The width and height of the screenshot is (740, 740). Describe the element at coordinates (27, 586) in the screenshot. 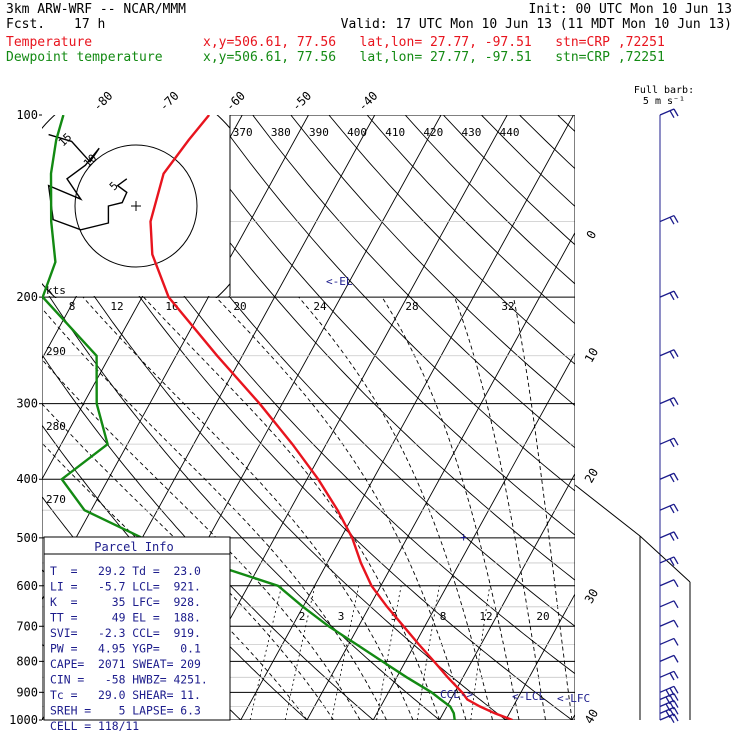

I see `pressure-tick-label: 600` at that location.